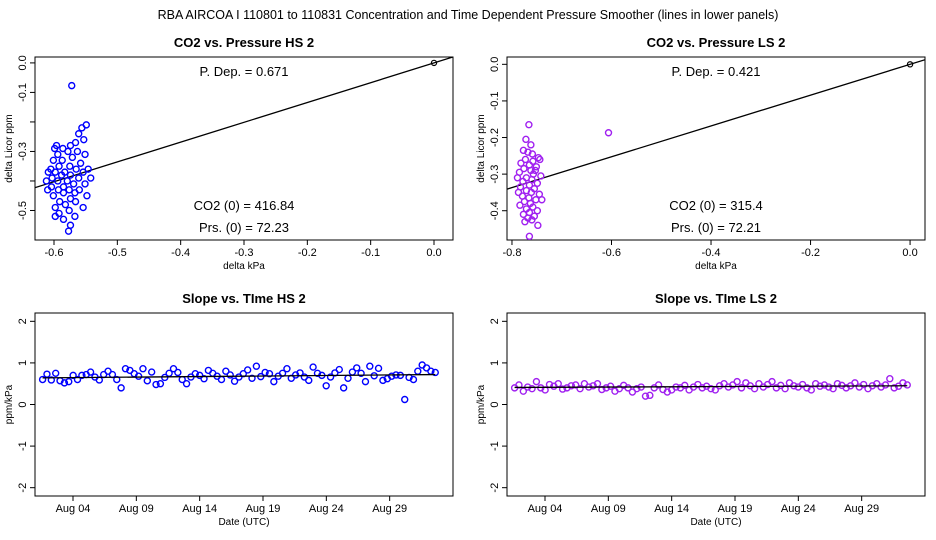  Describe the element at coordinates (511, 253) in the screenshot. I see `x-tick-label: -0.8` at that location.